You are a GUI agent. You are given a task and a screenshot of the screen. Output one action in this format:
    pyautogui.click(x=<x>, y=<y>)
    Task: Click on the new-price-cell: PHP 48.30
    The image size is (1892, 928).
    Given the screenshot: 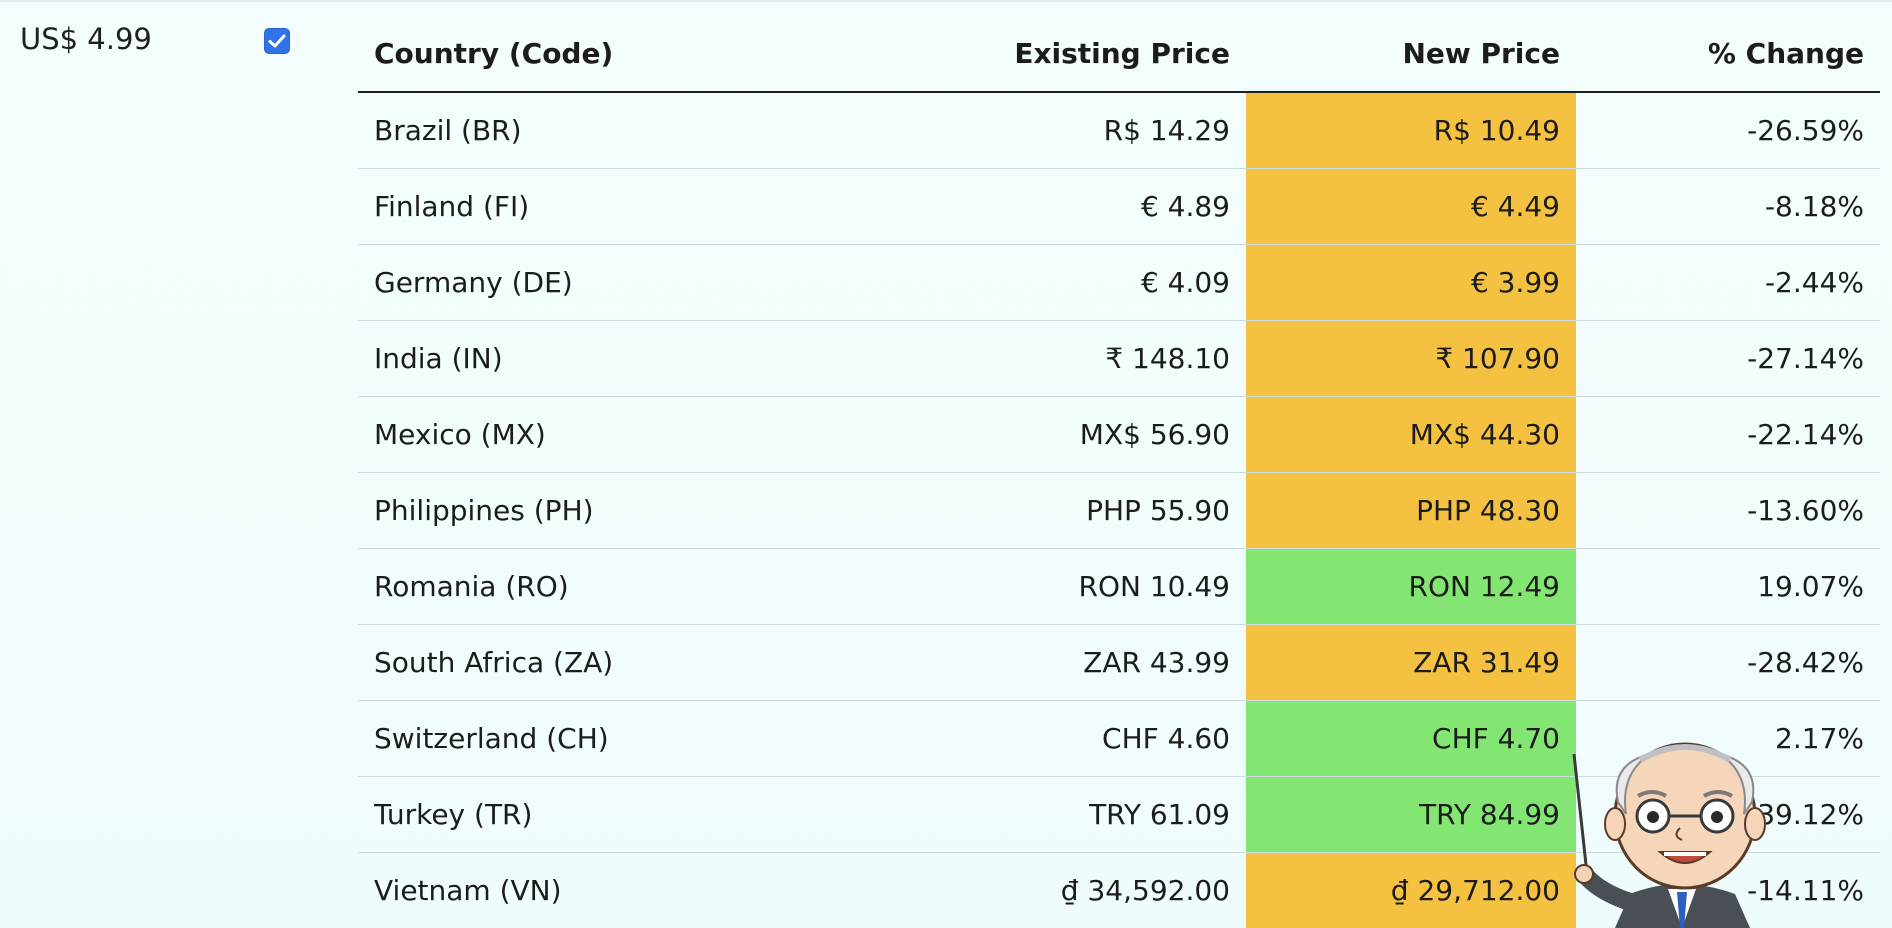 What is the action you would take?
    pyautogui.click(x=1411, y=510)
    